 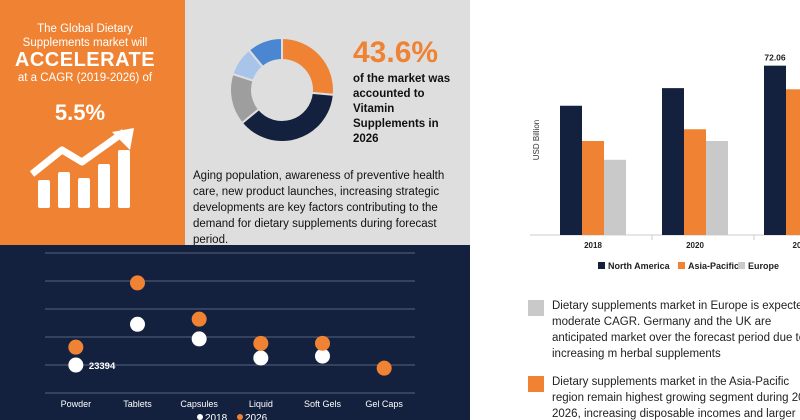 I want to click on point-2018-liquid, so click(x=261, y=358).